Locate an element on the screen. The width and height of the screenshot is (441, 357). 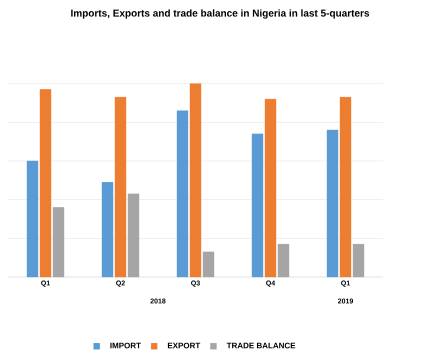
legend-label: IMPORT is located at coordinates (125, 345).